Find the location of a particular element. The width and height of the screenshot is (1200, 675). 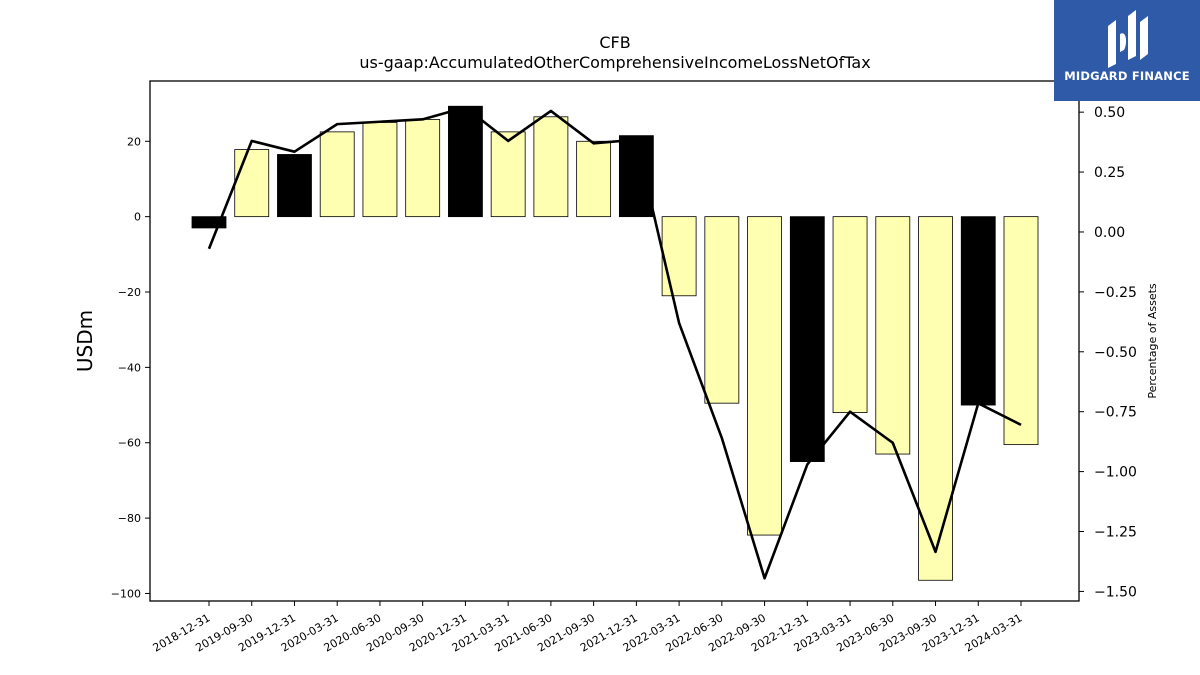

y-tick-label: −80 is located at coordinates (129, 518).